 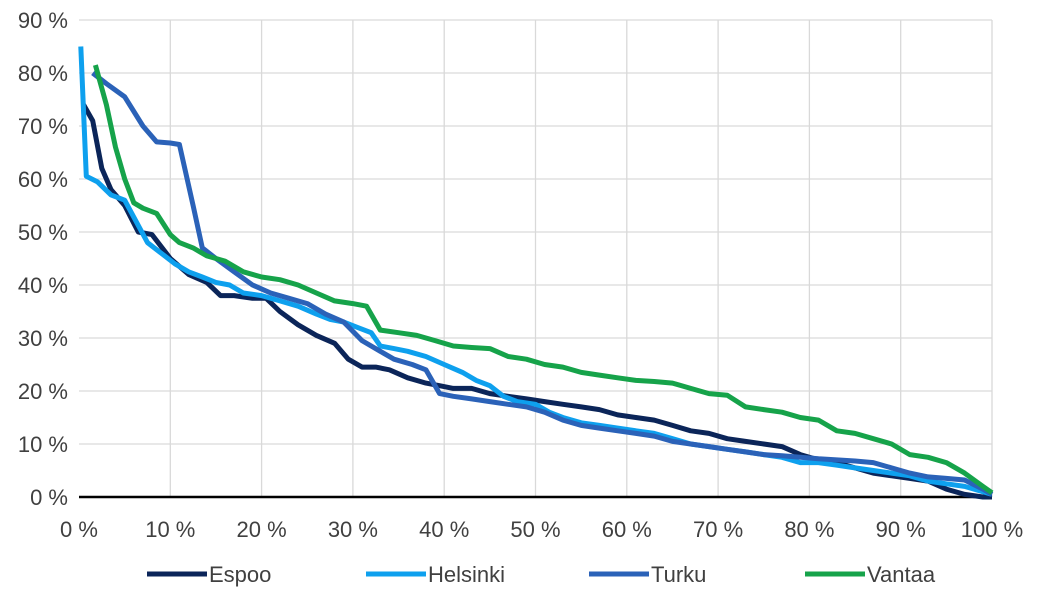 What do you see at coordinates (718, 529) in the screenshot?
I see `x-tick-label: 70 %` at bounding box center [718, 529].